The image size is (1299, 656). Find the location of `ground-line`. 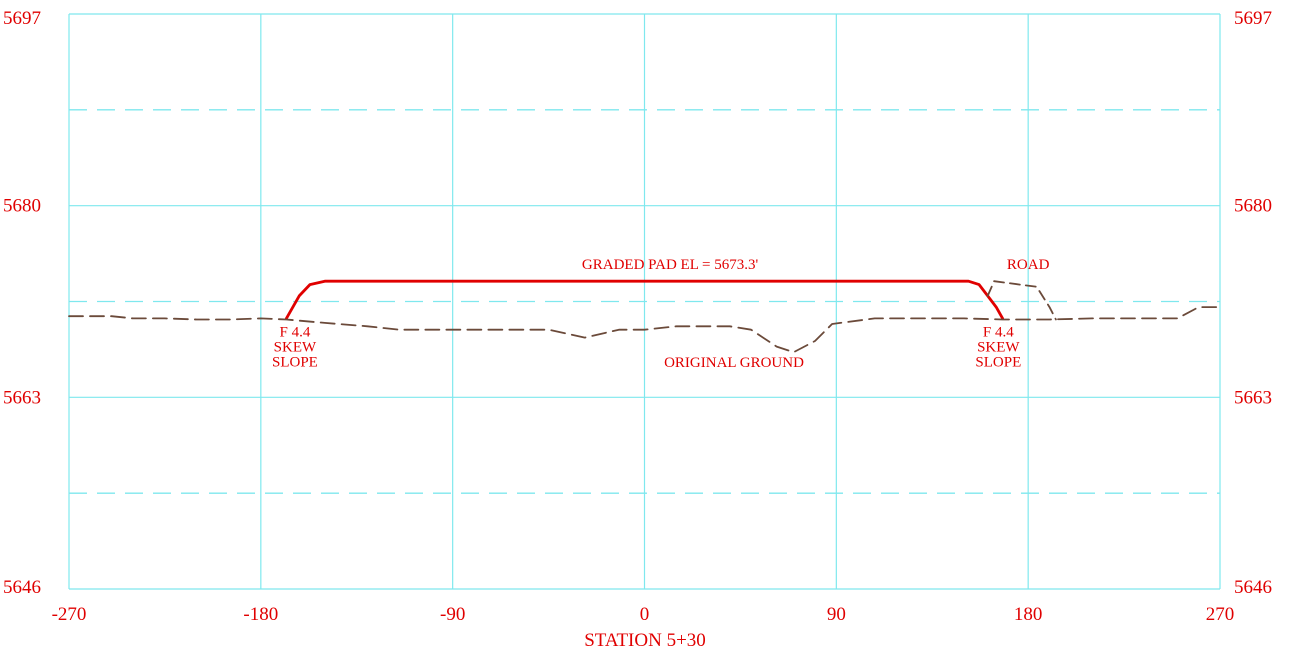

ground-line is located at coordinates (644, 330).